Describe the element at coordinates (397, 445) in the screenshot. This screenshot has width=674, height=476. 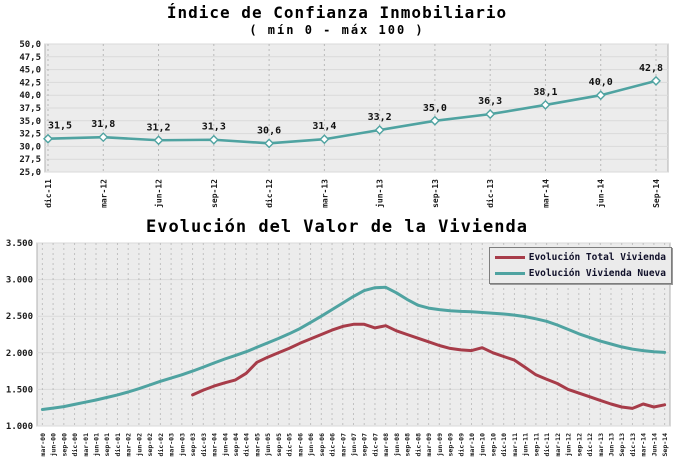
I see `svg-text: jun-08` at that location.